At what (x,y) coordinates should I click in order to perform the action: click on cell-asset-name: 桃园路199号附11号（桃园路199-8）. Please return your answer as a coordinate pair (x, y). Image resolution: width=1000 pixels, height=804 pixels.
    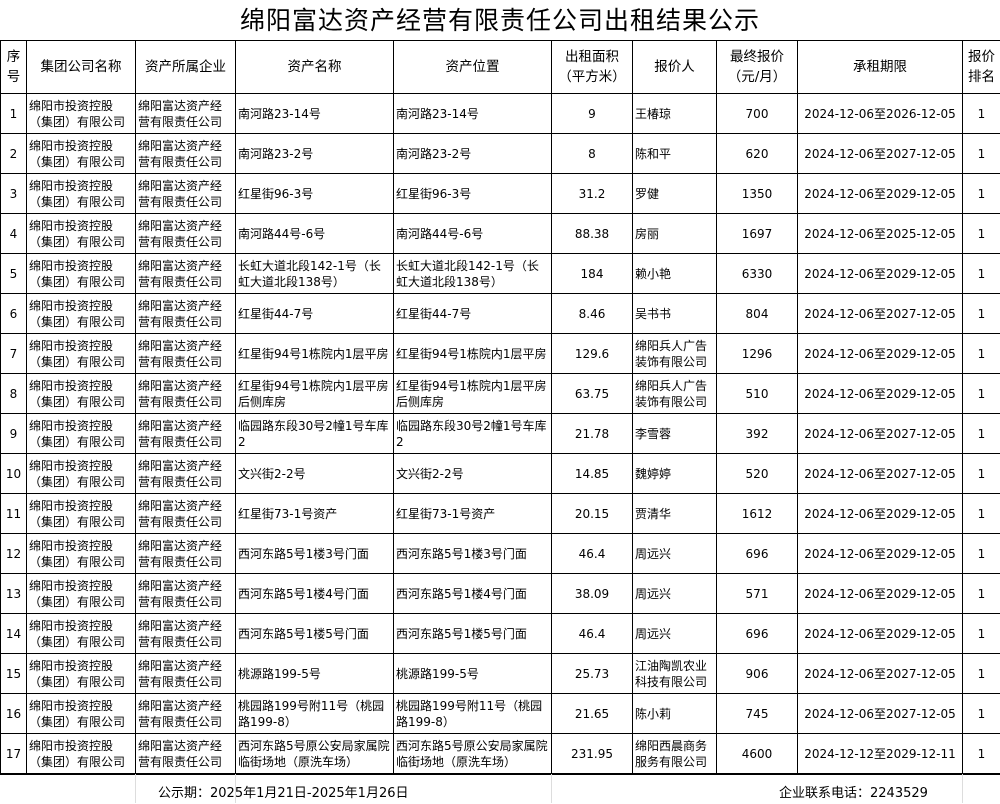
    Looking at the image, I should click on (315, 714).